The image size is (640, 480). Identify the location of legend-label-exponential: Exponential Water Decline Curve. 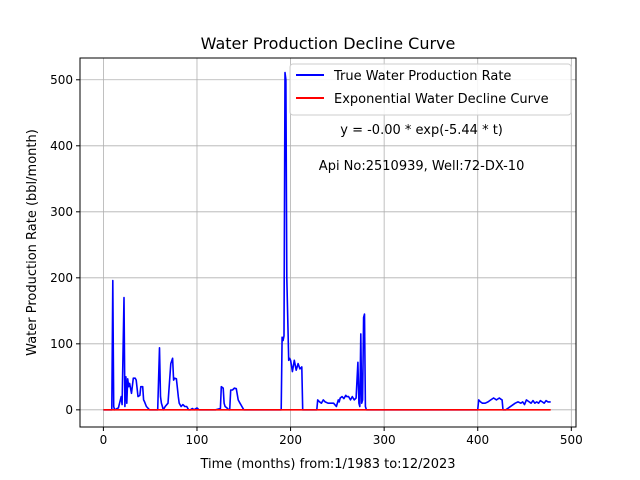
(441, 99).